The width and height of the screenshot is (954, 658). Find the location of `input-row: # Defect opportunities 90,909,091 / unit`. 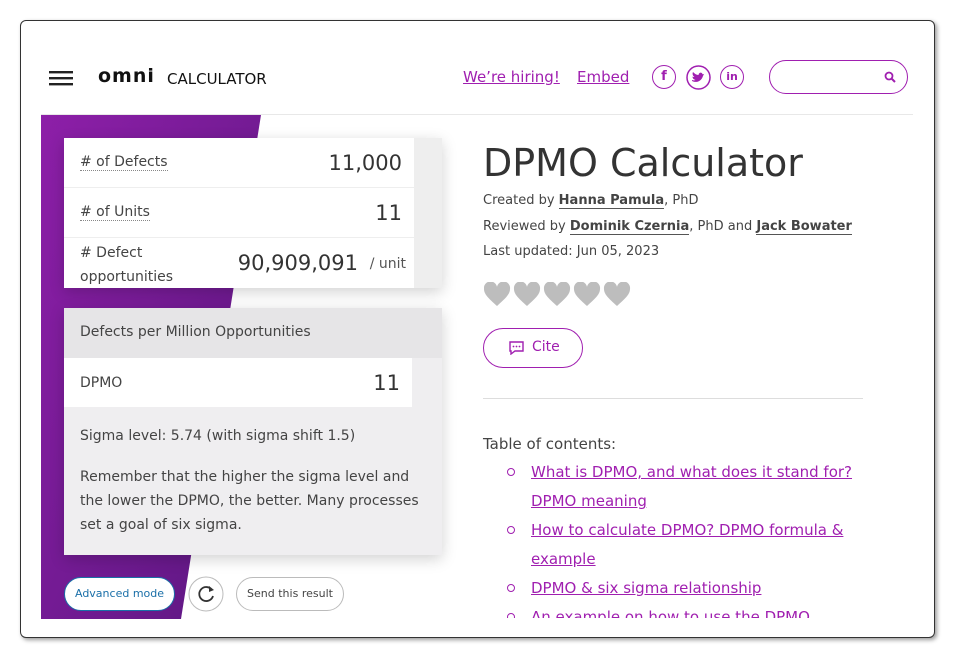

input-row: # Defect opportunities 90,909,091 / unit is located at coordinates (239, 263).